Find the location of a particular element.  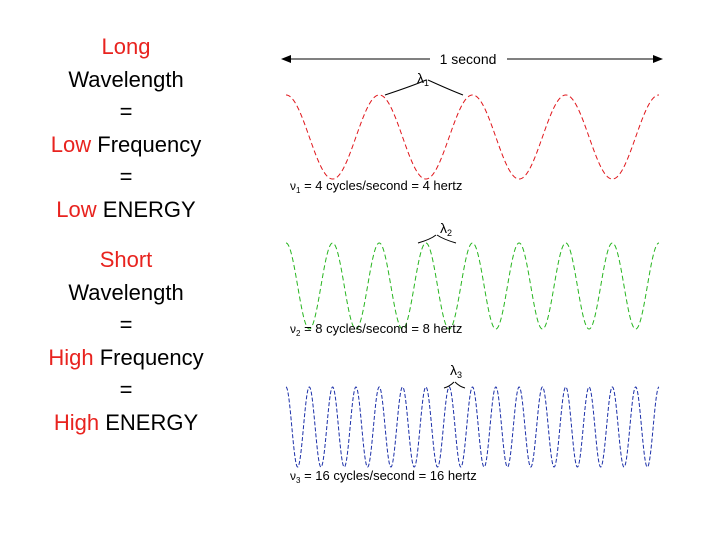

high-energy-line: High ENERGY is located at coordinates (126, 423).